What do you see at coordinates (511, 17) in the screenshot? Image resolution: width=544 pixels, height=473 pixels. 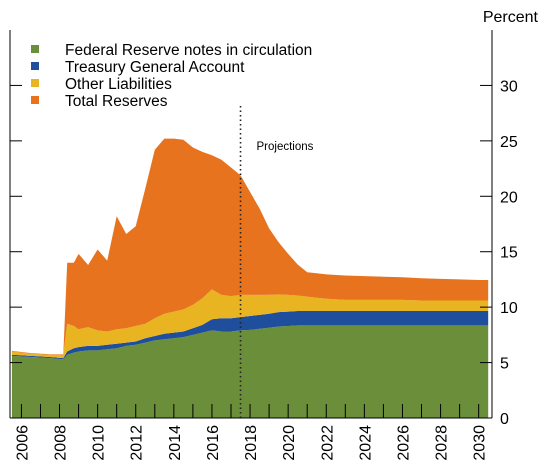 I see `y-unit-label: Percent` at bounding box center [511, 17].